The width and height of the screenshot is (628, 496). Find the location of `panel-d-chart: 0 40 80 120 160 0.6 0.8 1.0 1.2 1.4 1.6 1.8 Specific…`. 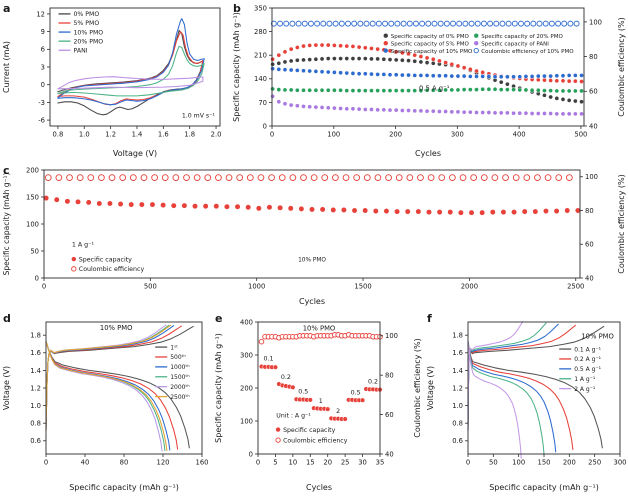

panel-d-chart: 0 40 80 120 160 0.6 0.8 1.0 1.2 1.4 1.6 1.8 Specific… is located at coordinates (105, 402).